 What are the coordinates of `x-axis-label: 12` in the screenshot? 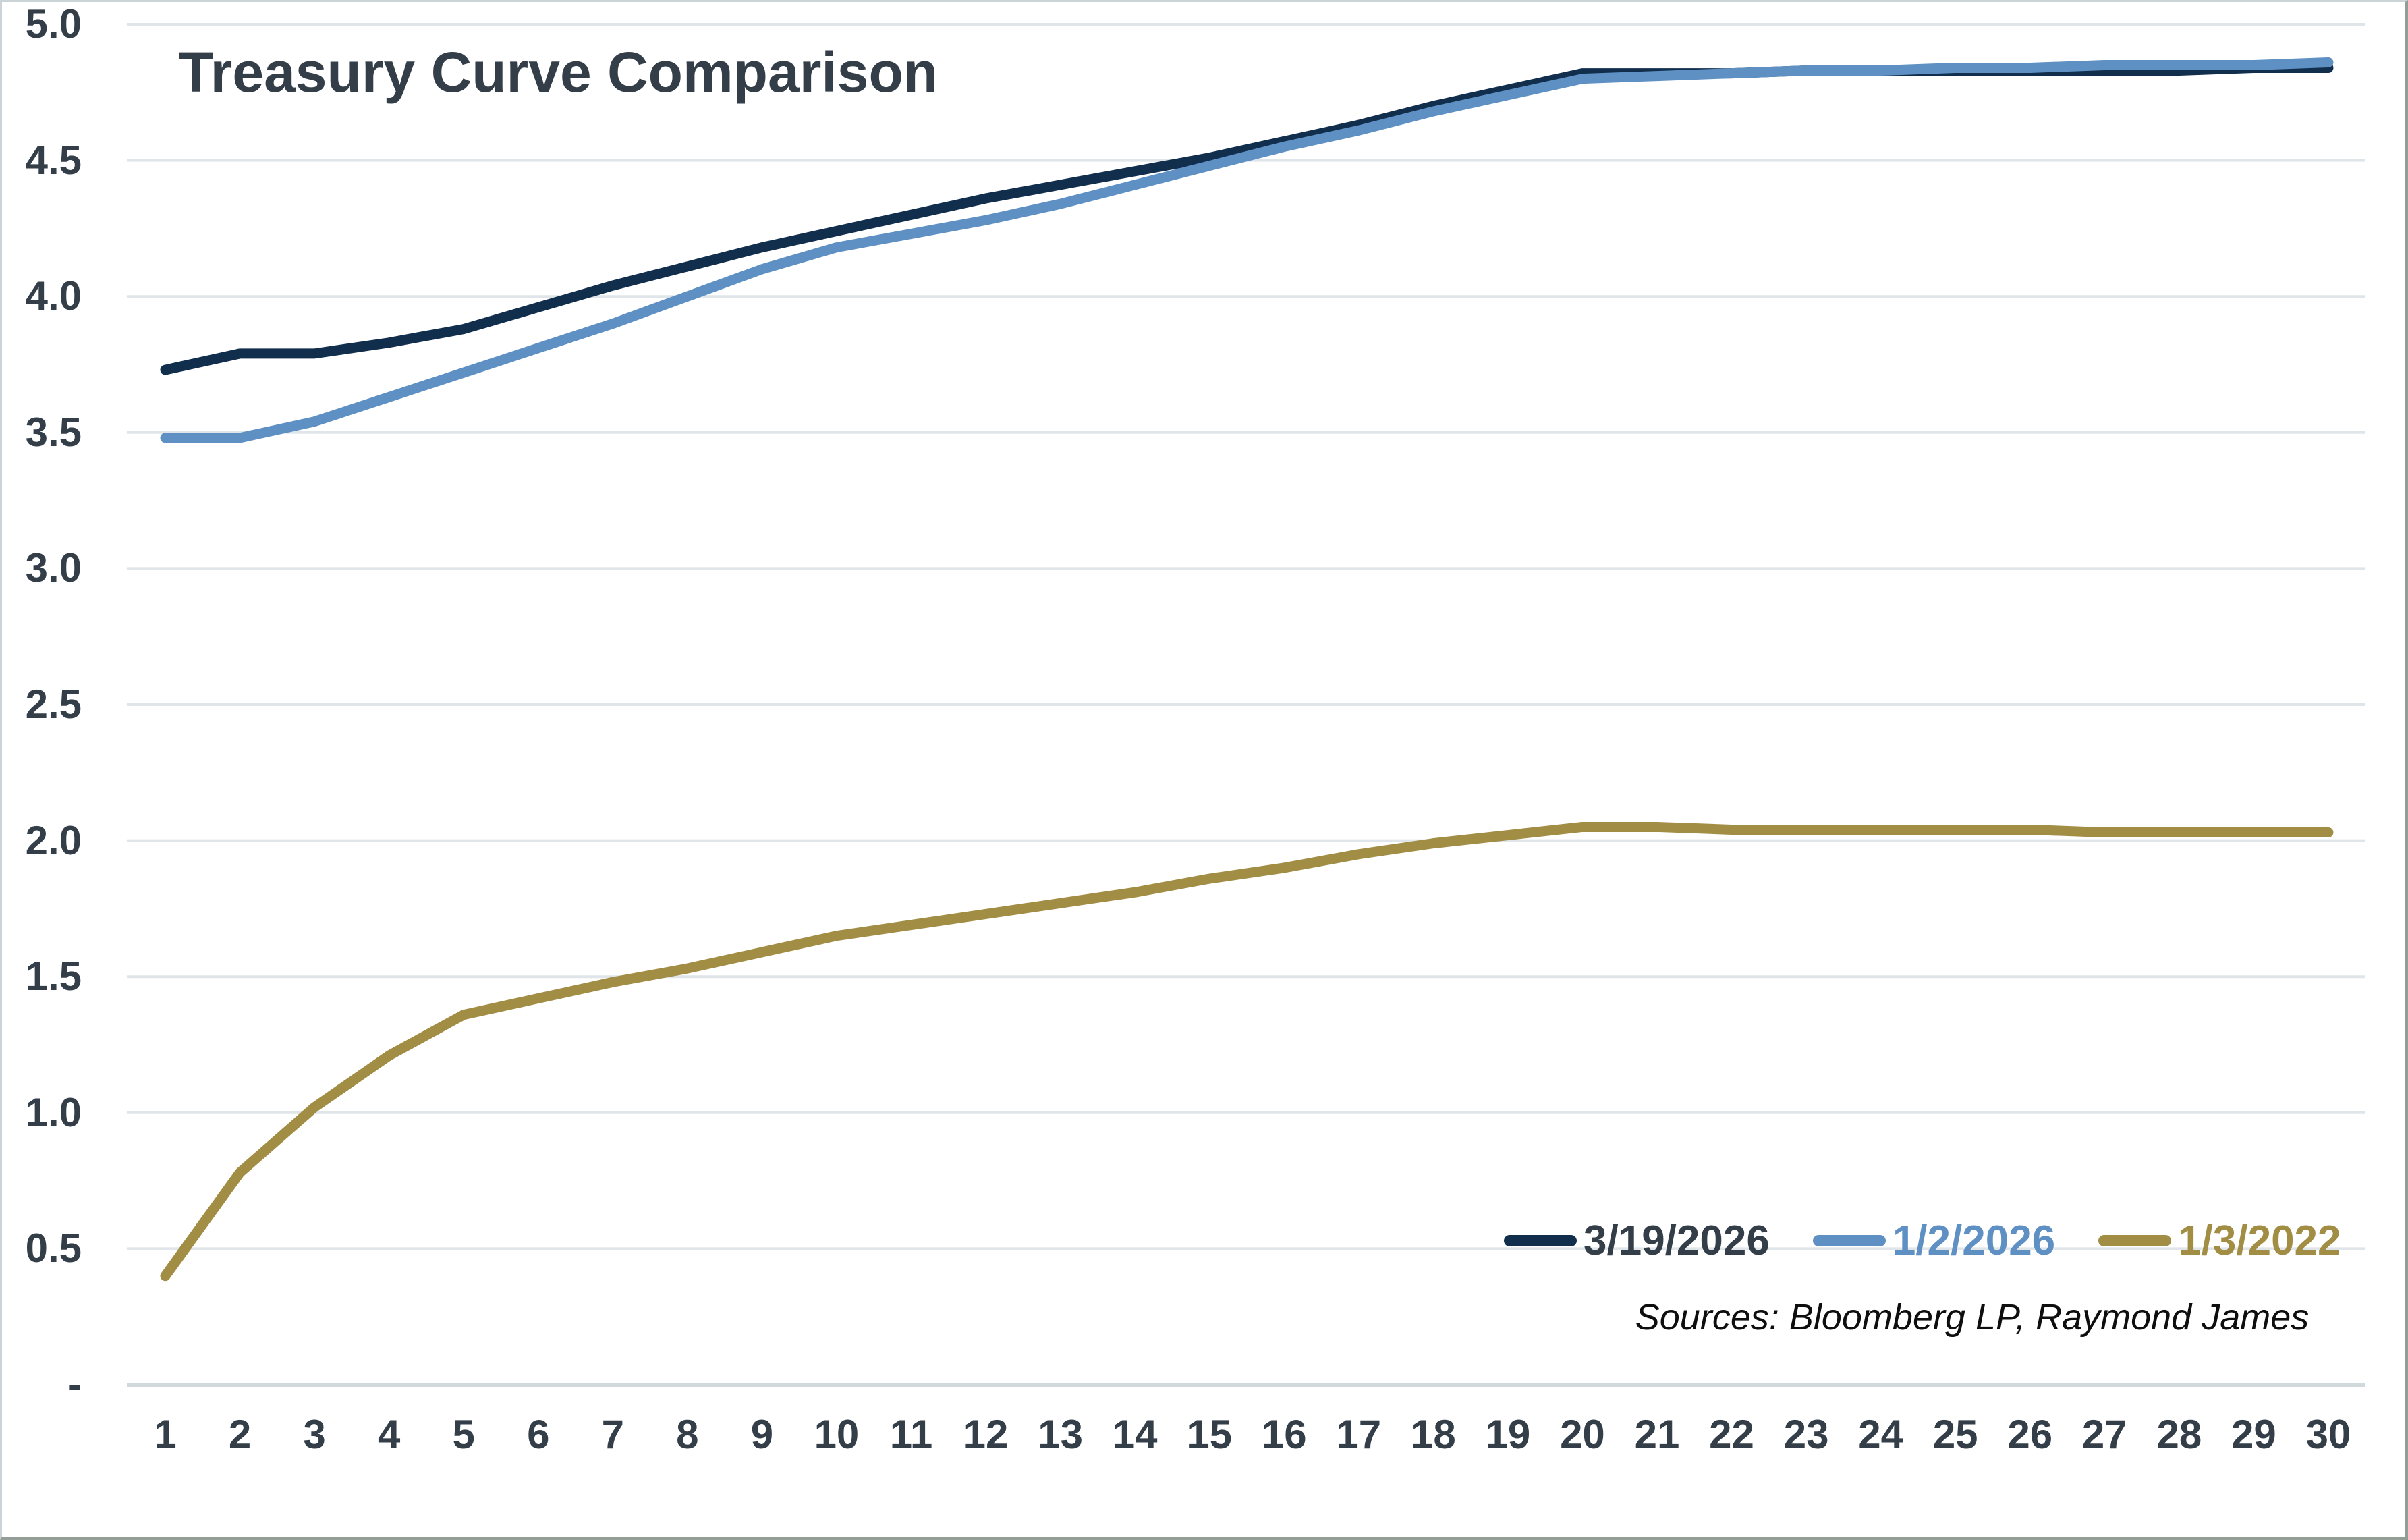 It's located at (986, 1434).